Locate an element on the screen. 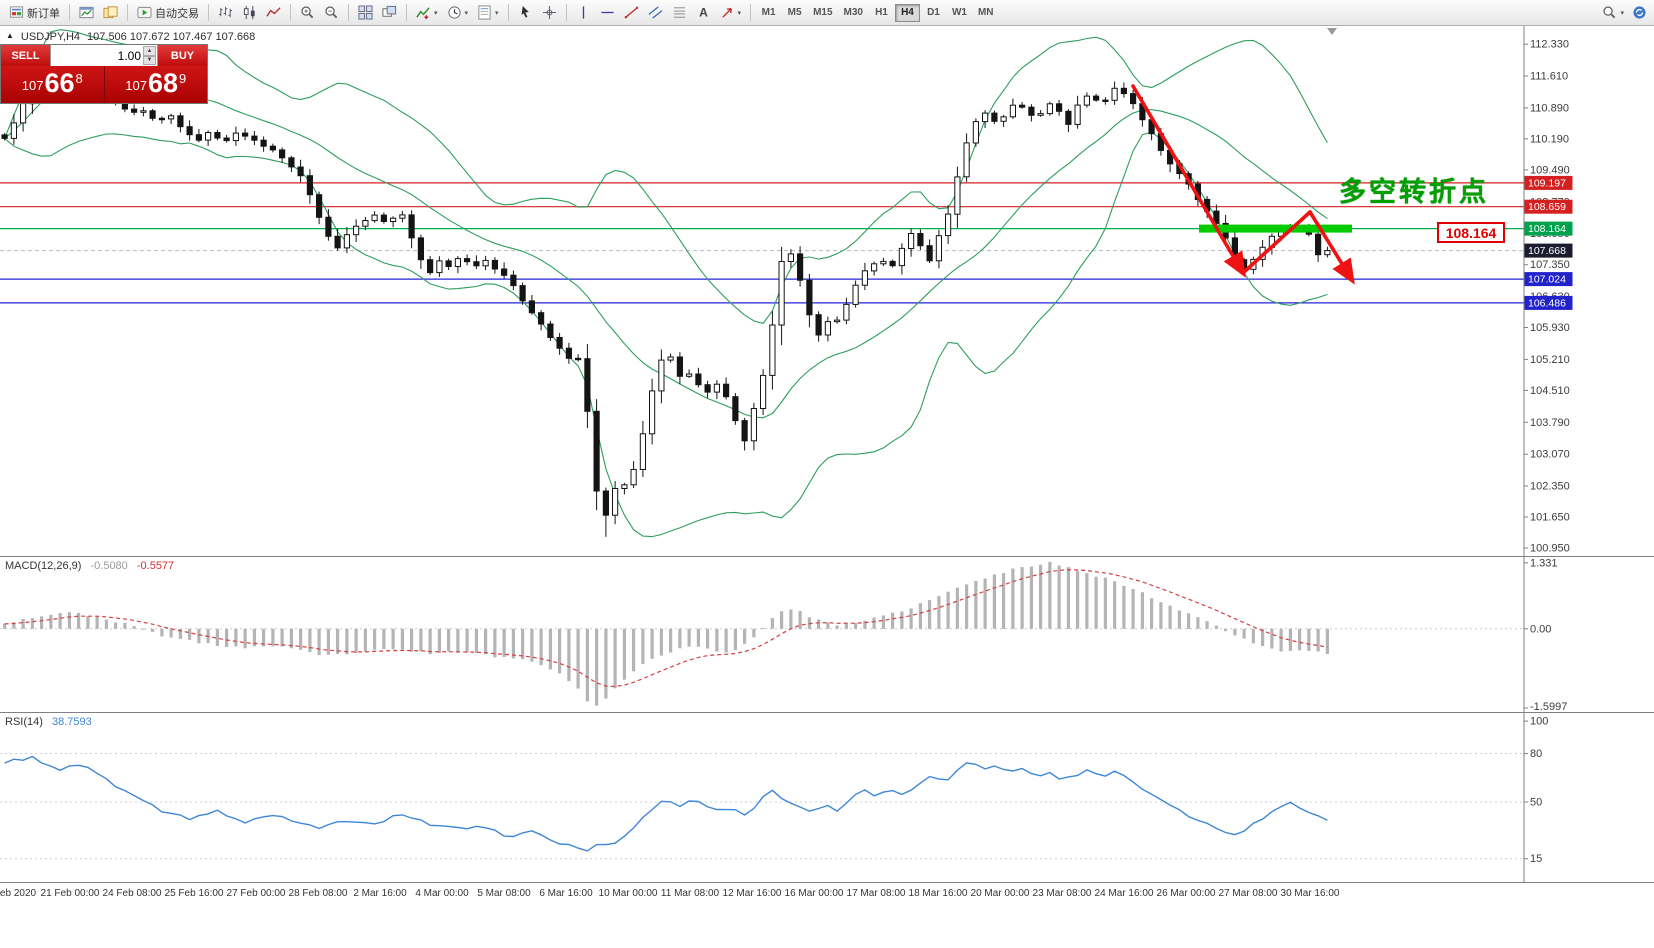 The height and width of the screenshot is (948, 1654). timeframe-h4-button: H4 is located at coordinates (907, 12).